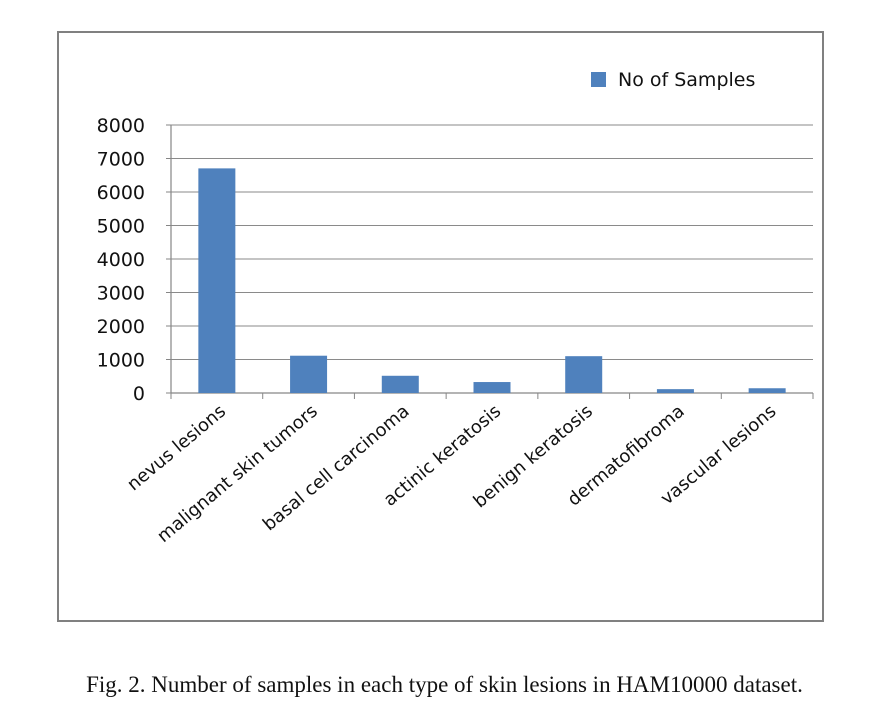 The image size is (889, 711). Describe the element at coordinates (121, 361) in the screenshot. I see `y-tick-label: 1000` at that location.